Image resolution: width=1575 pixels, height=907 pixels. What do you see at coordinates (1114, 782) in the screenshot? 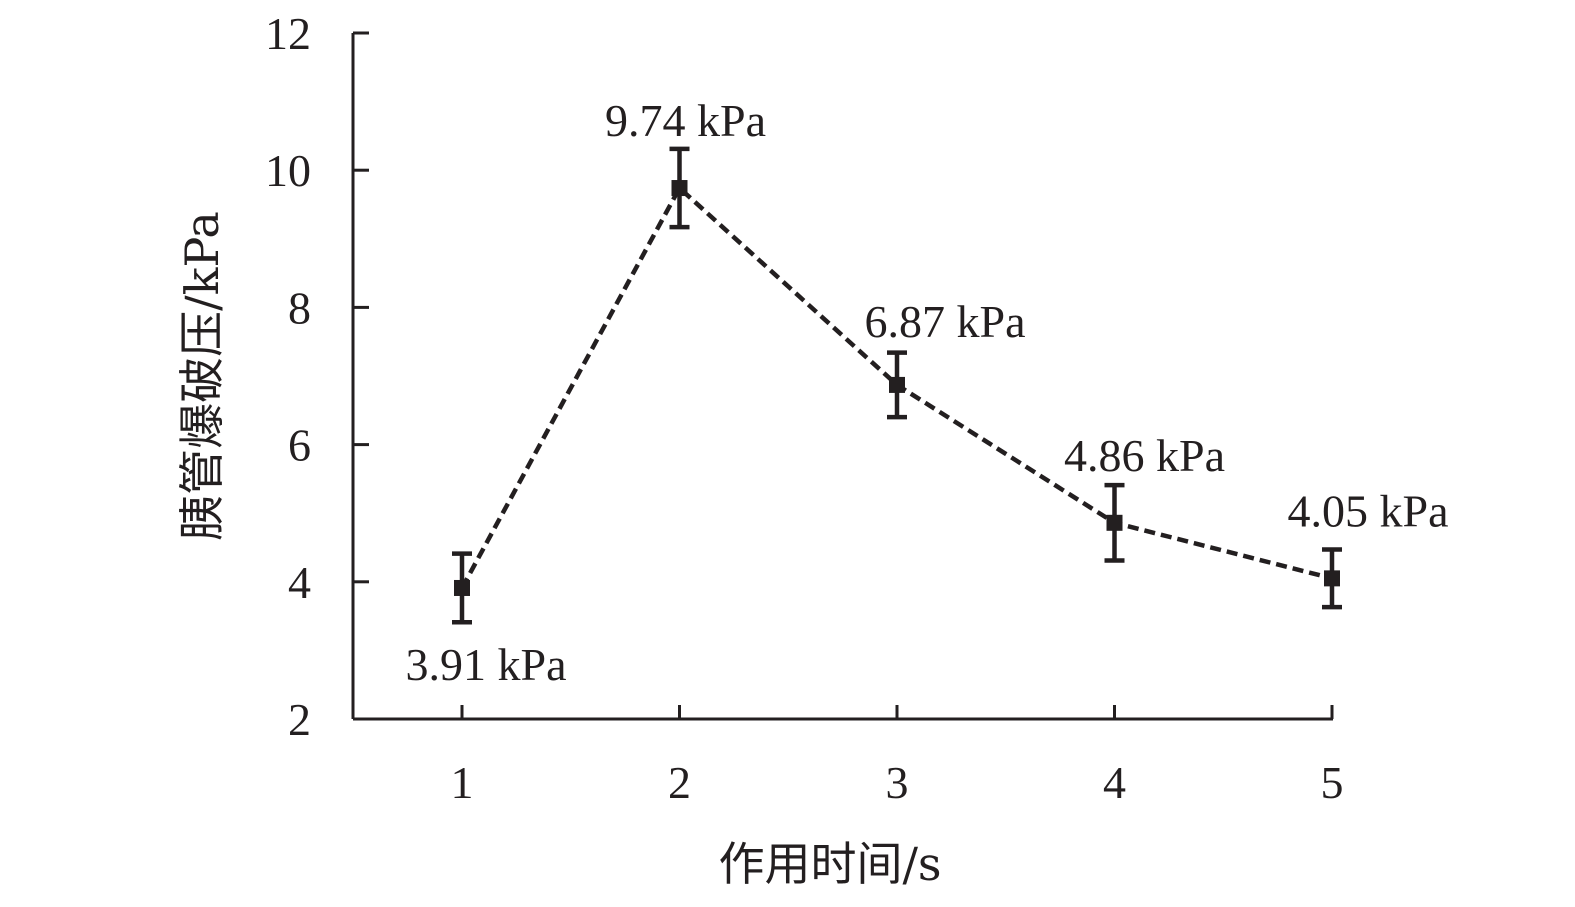
I see `x-tick-label-4: 4` at bounding box center [1114, 782].